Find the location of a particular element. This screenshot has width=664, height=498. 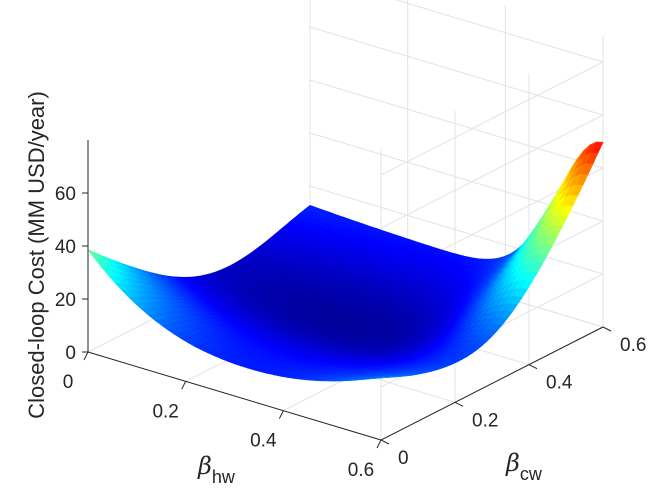

y-axis-label-subscript: cw is located at coordinates (531, 474).